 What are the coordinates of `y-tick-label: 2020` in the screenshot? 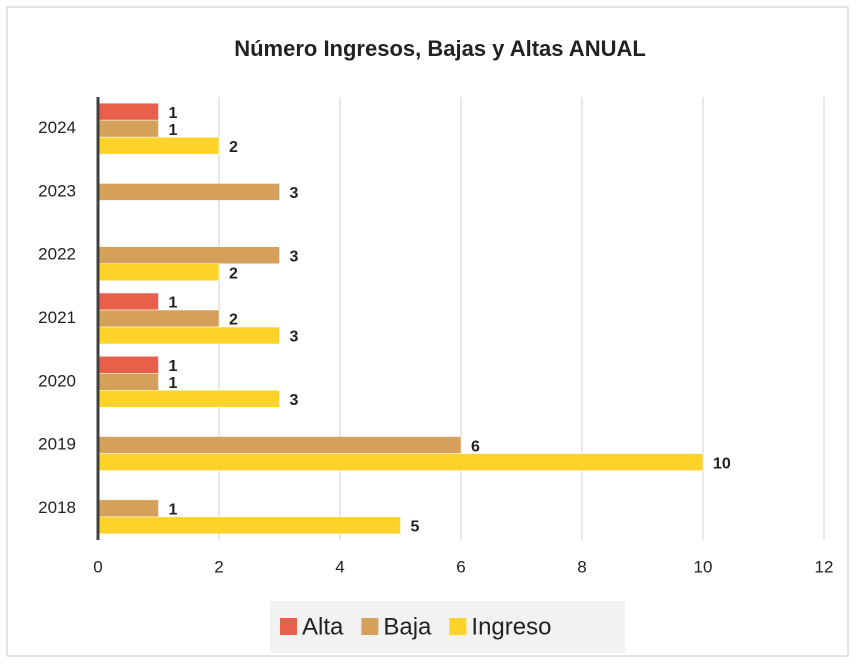 It's located at (57, 380).